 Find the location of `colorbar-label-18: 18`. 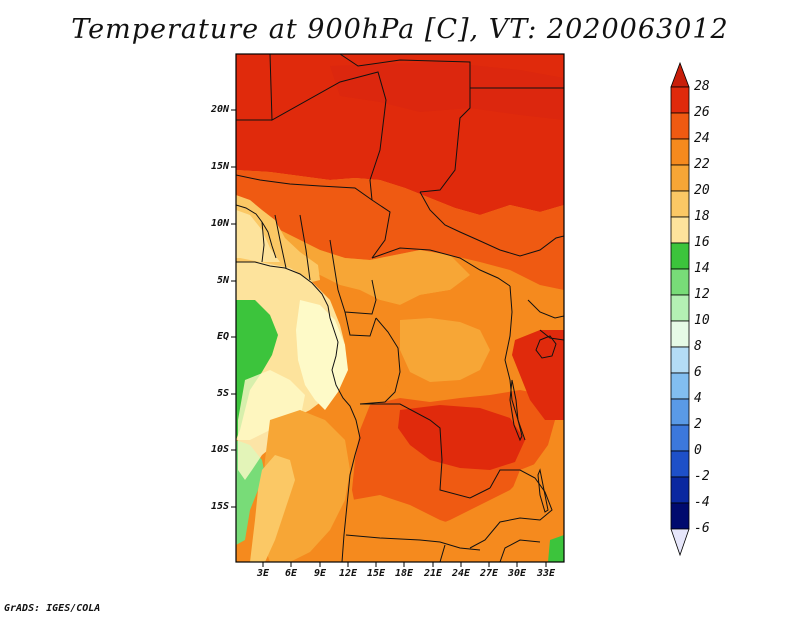

colorbar-label-18: 18 is located at coordinates (702, 216).